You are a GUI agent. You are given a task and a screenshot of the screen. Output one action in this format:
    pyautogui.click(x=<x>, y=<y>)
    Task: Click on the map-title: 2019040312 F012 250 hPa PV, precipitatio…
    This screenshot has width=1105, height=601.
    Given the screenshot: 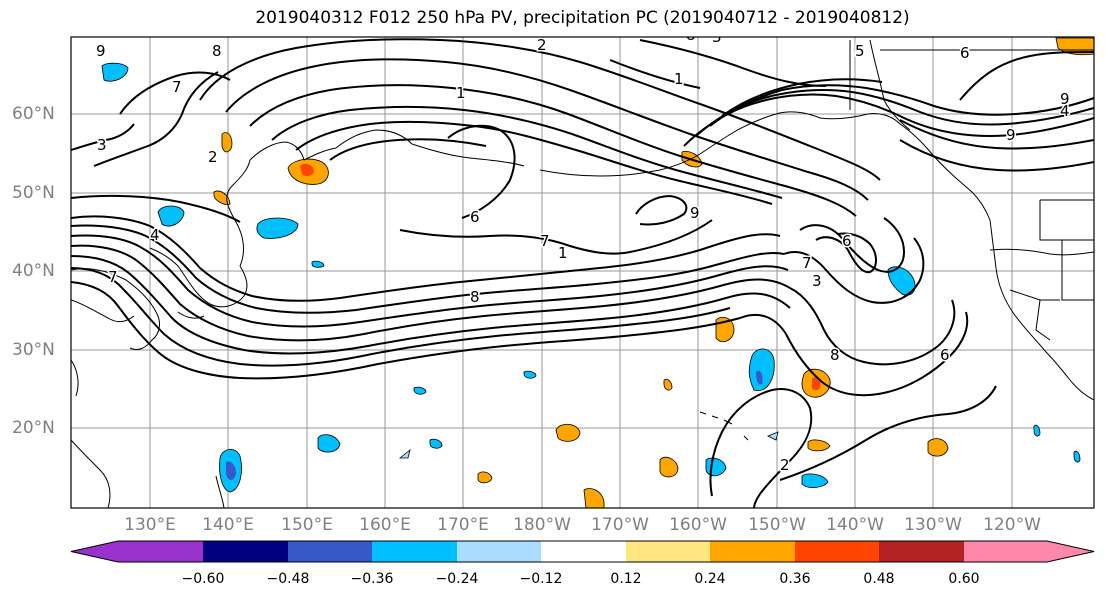 What is the action you would take?
    pyautogui.click(x=582, y=18)
    